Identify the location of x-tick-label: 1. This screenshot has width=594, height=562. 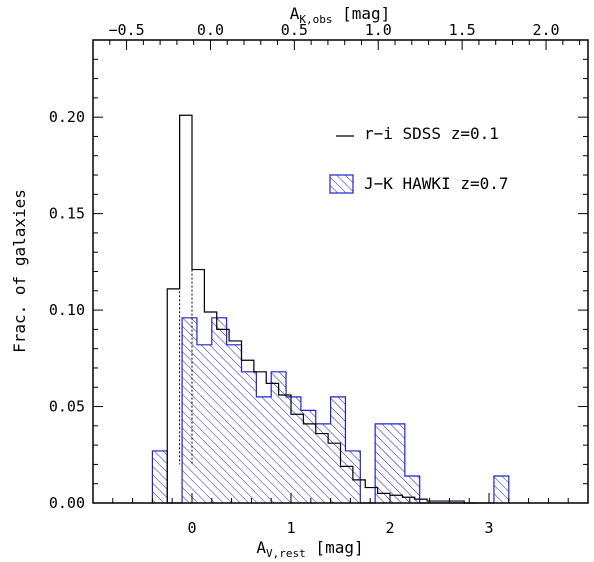
(290, 528).